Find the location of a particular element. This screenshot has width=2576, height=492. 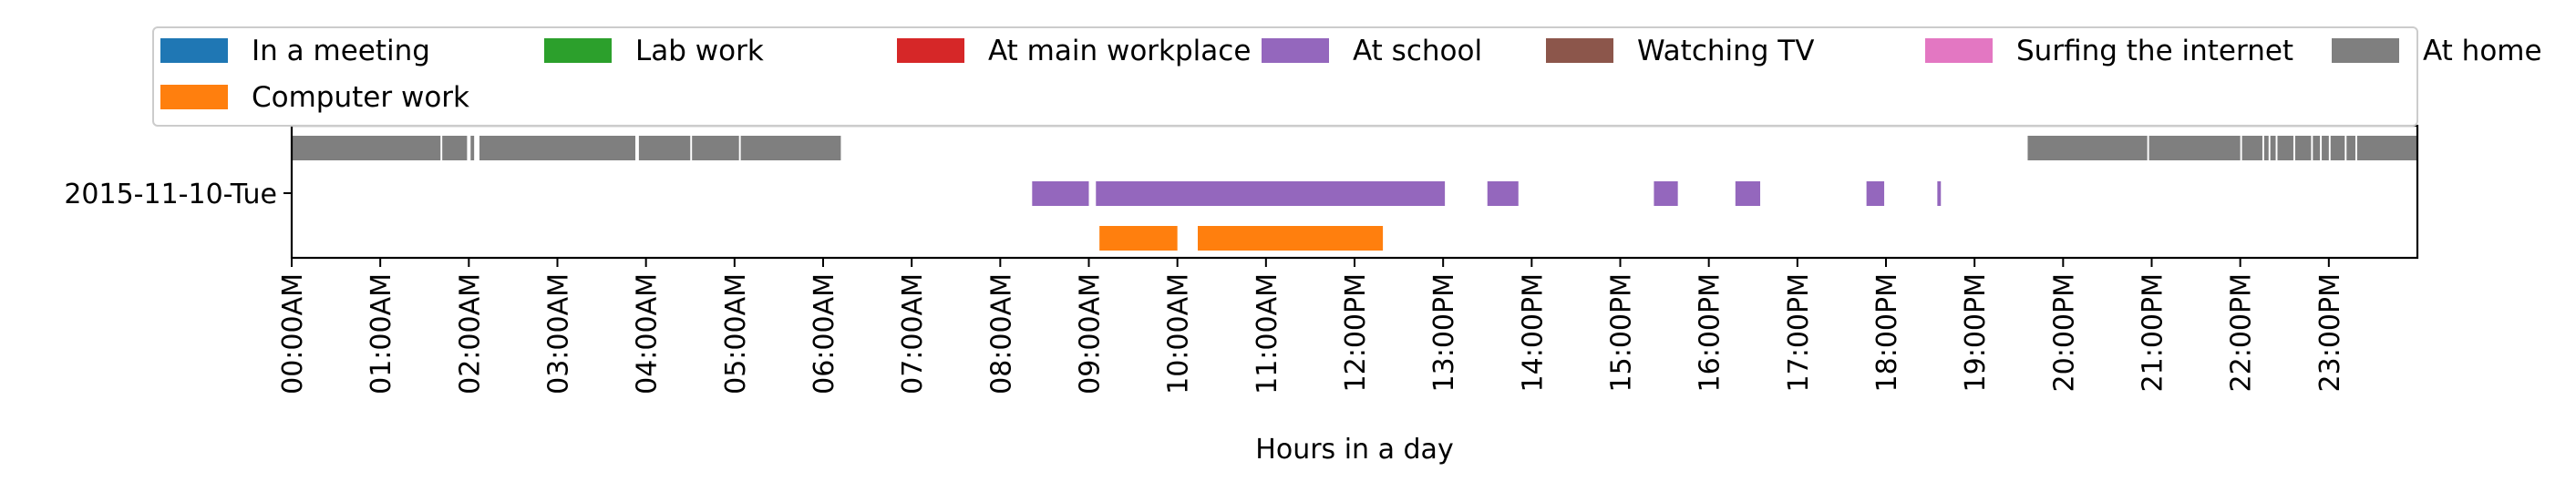

legend-label: At home is located at coordinates (2482, 51).